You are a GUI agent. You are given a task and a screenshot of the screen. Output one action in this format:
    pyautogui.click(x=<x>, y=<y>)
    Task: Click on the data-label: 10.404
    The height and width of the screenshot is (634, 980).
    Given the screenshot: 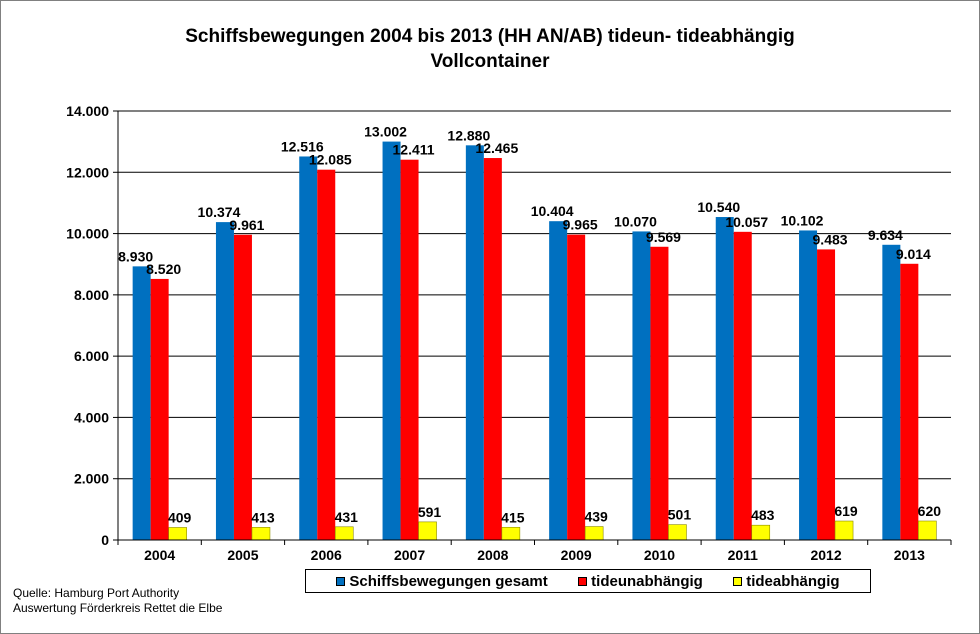 What is the action you would take?
    pyautogui.click(x=552, y=211)
    